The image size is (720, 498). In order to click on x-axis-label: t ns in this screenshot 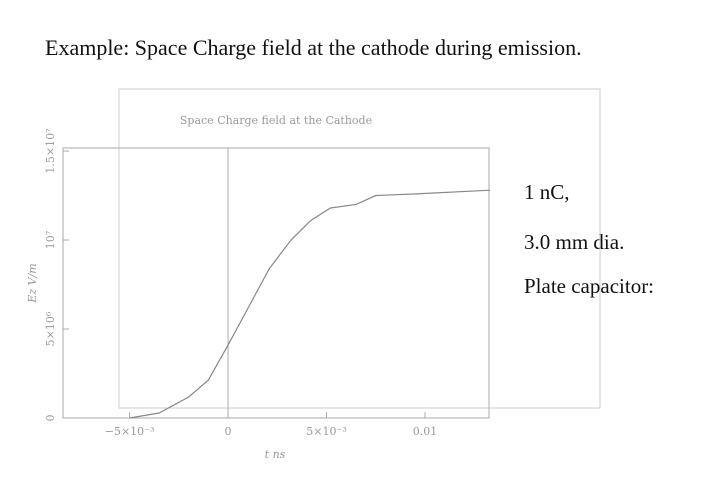, I will do `click(275, 454)`.